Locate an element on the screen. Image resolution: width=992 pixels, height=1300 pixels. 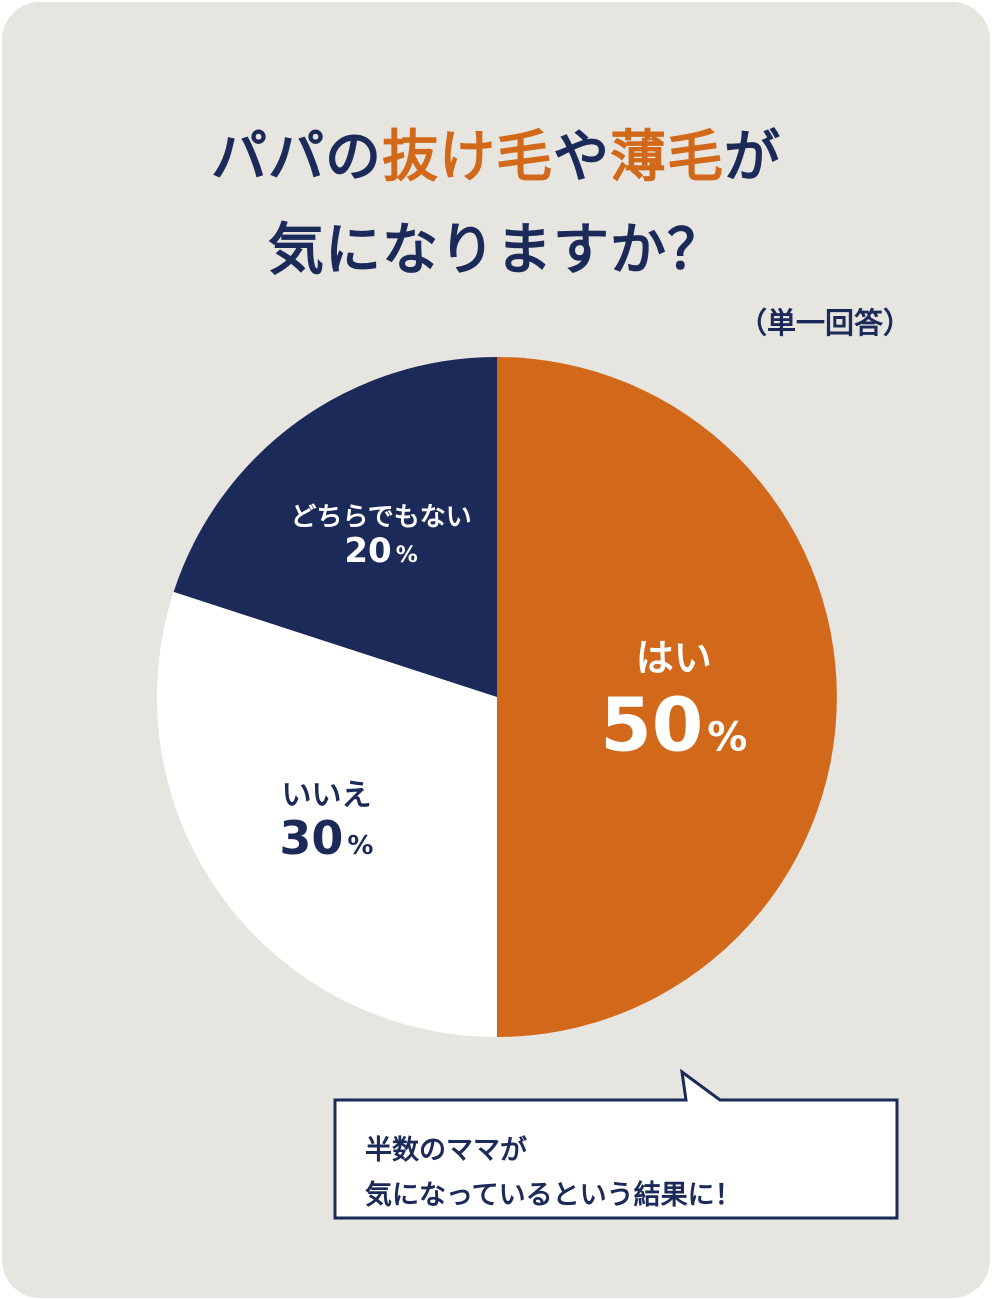
callout-bubble is located at coordinates (616, 1144).